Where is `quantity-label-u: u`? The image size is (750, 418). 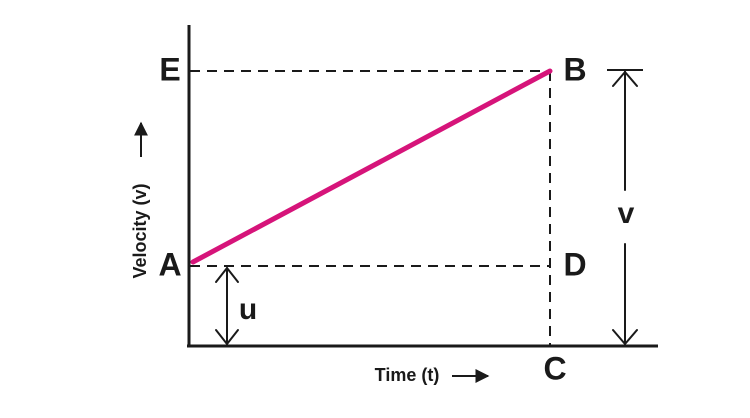 quantity-label-u: u is located at coordinates (248, 309).